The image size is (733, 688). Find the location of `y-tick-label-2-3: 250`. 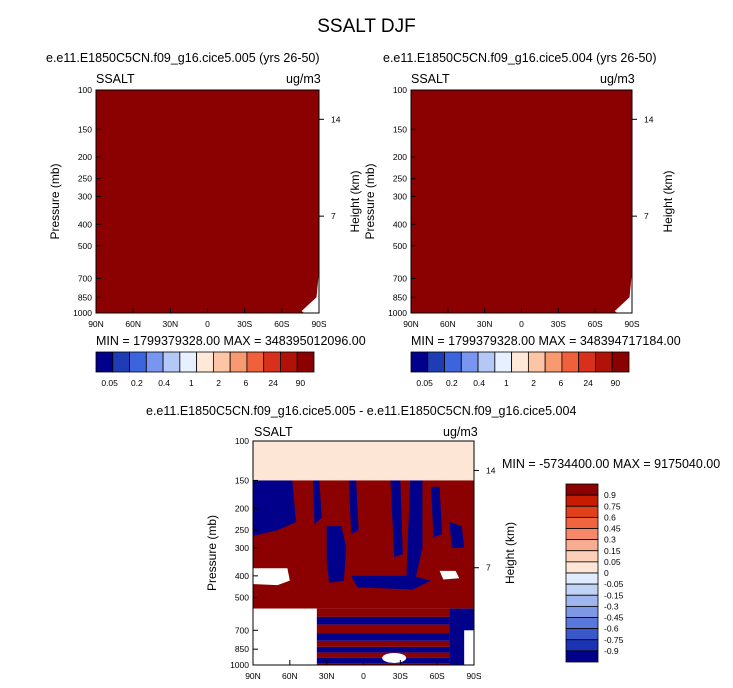

y-tick-label-2-3: 250 is located at coordinates (242, 530).